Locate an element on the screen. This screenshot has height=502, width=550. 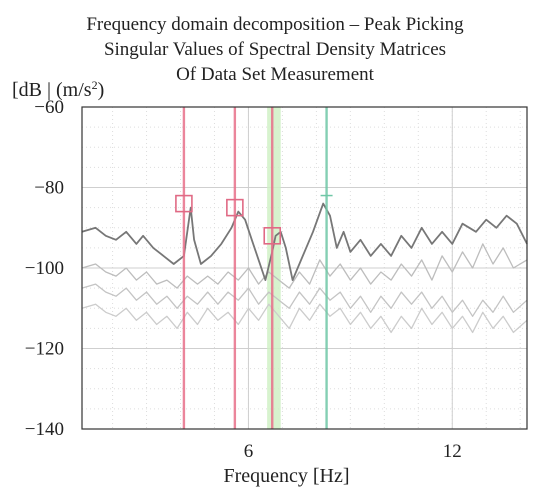
y-axis-label: [dB | (m/s2) is located at coordinates (58, 89).